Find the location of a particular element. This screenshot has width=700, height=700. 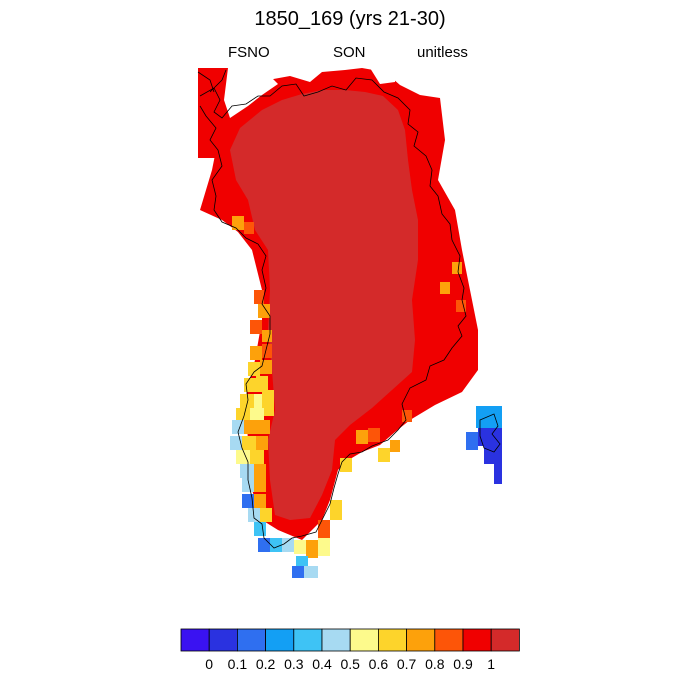

colorbar-tick-label: 0.1 is located at coordinates (238, 664).